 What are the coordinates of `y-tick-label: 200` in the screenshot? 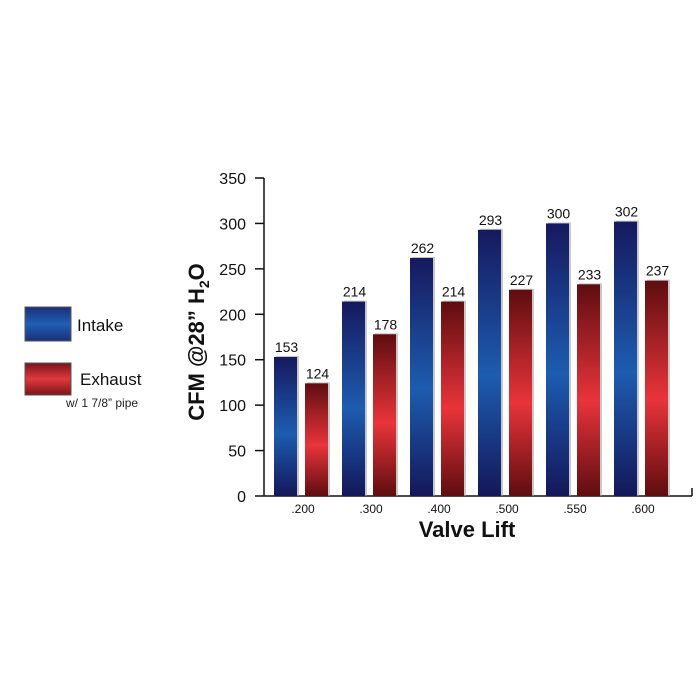 It's located at (232, 315).